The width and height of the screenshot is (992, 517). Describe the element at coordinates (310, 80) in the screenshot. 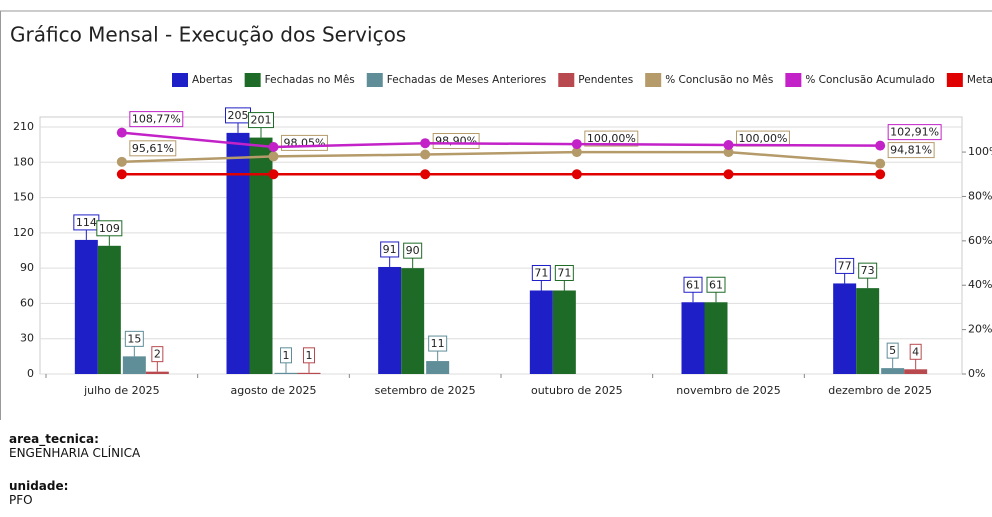

I see `legend-label: Fechadas no Mês` at that location.